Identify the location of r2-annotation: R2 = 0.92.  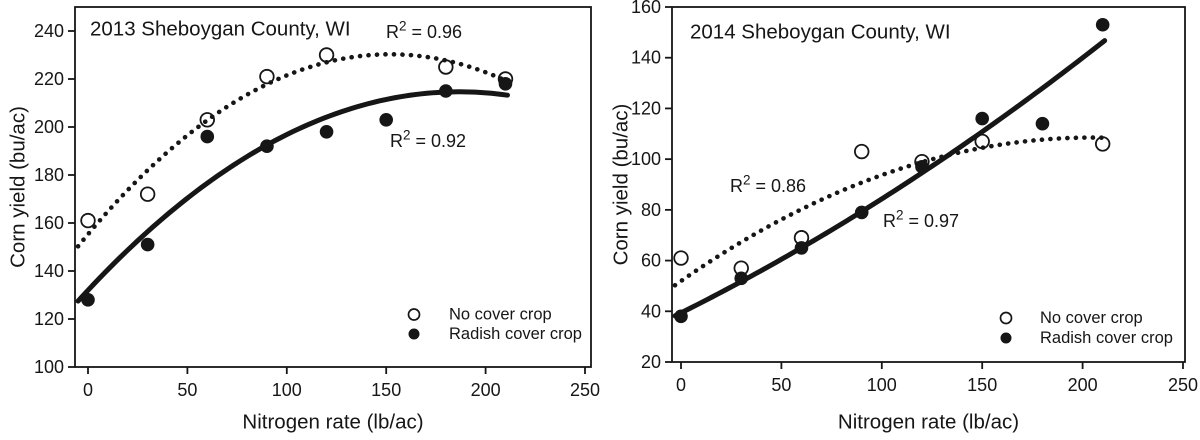
(428, 139).